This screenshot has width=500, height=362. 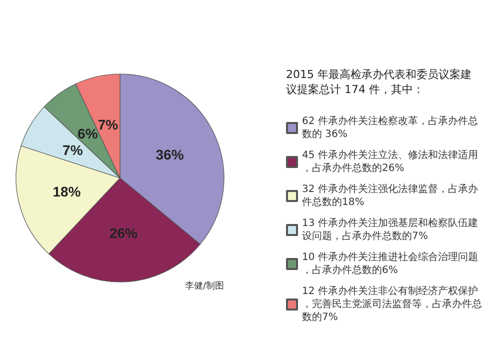 What do you see at coordinates (88, 134) in the screenshot?
I see `data-label: 6%` at bounding box center [88, 134].